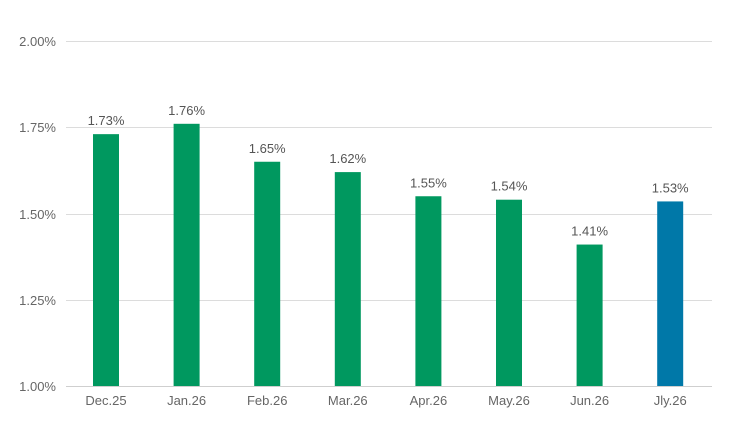 This screenshot has height=437, width=741. Describe the element at coordinates (267, 400) in the screenshot. I see `x-tick-label: Feb.26` at that location.